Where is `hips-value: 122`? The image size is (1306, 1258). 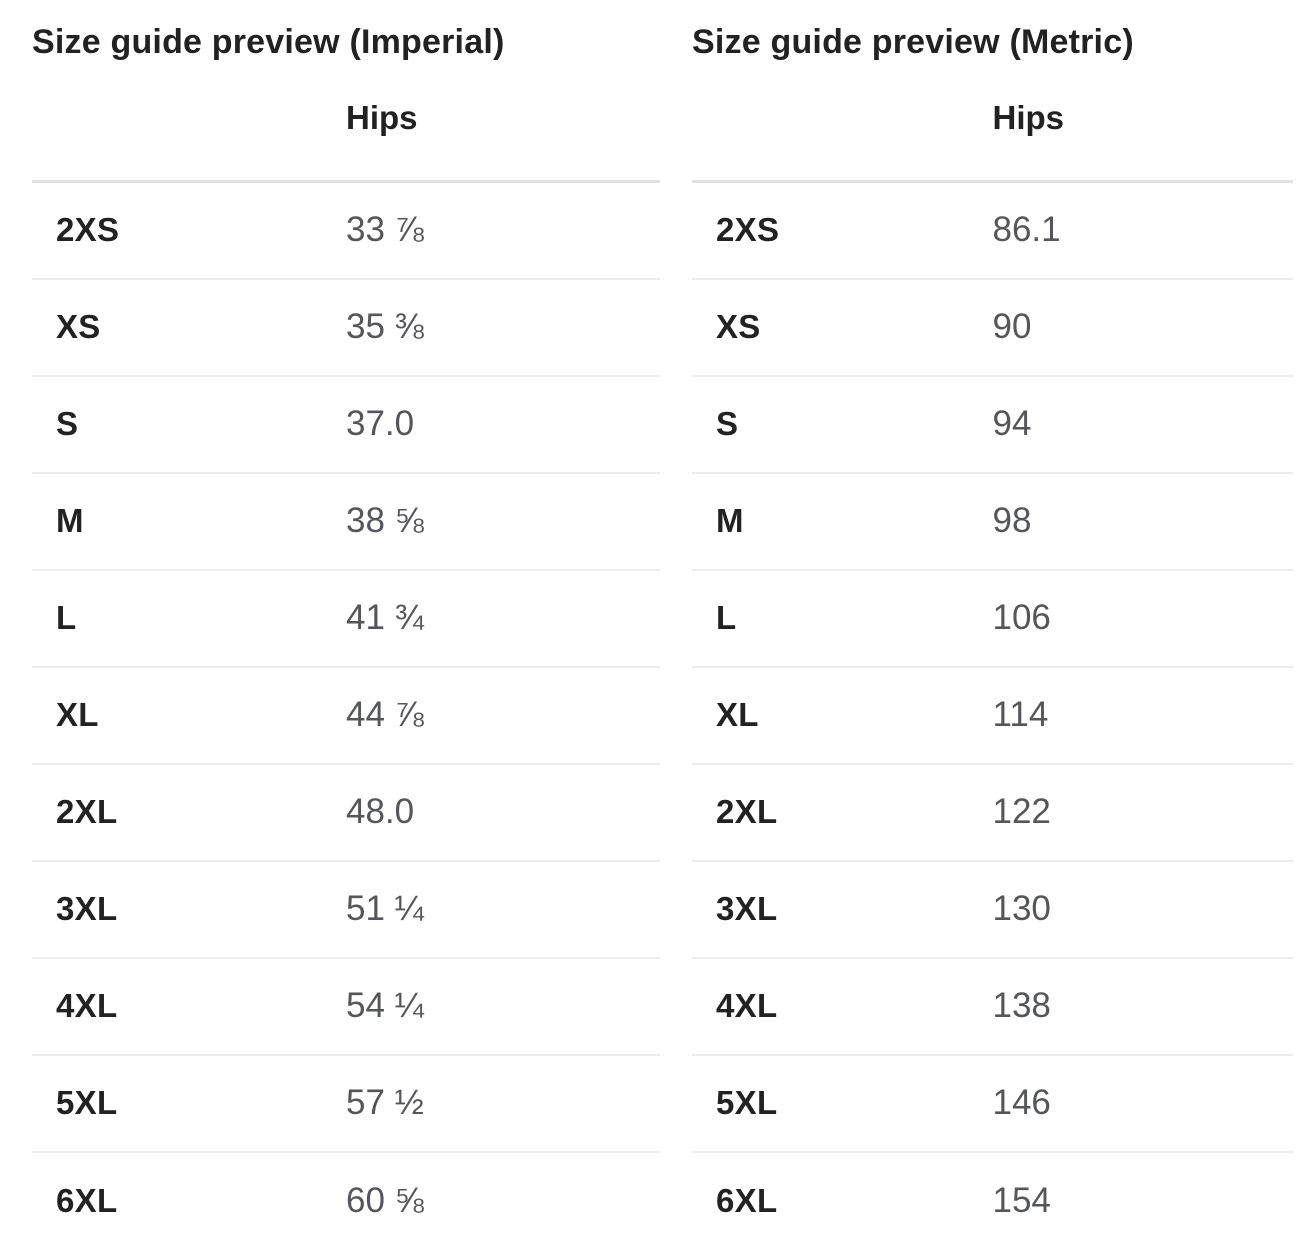 hips-value: 122 is located at coordinates (1142, 811).